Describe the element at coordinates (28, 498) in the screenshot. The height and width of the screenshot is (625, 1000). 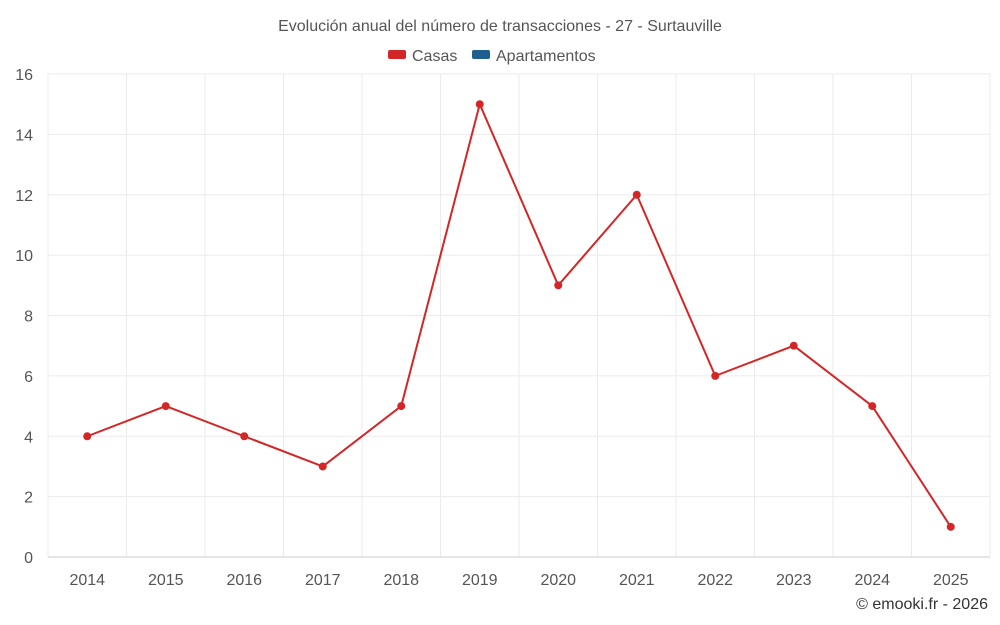
I see `y-tick-label: 2` at that location.